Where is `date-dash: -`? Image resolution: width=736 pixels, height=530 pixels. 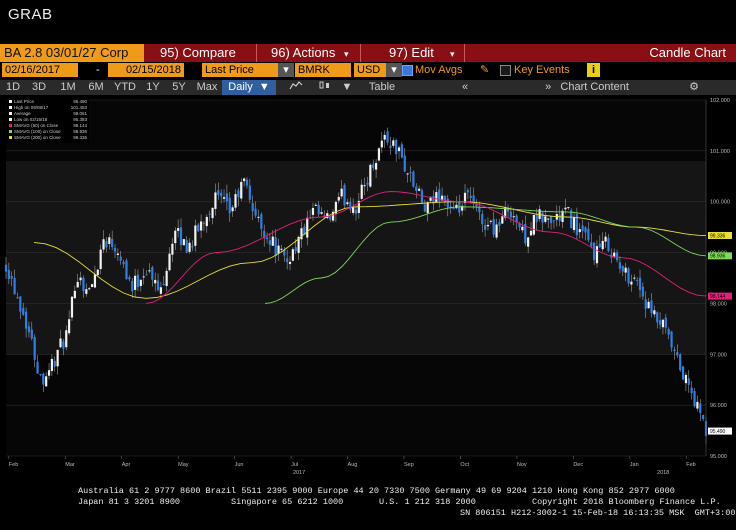 date-dash: - is located at coordinates (98, 70).